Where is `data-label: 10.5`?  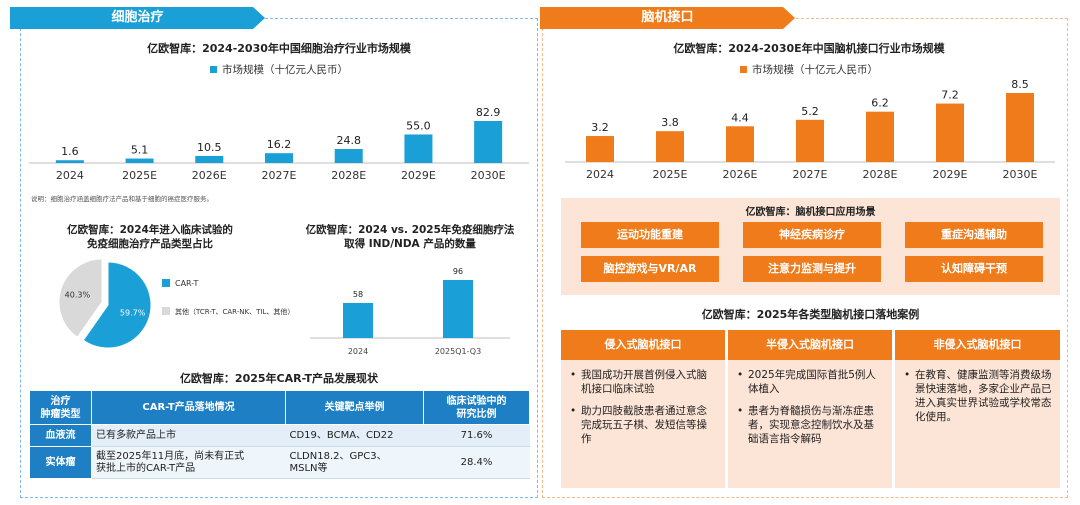 data-label: 10.5 is located at coordinates (209, 147).